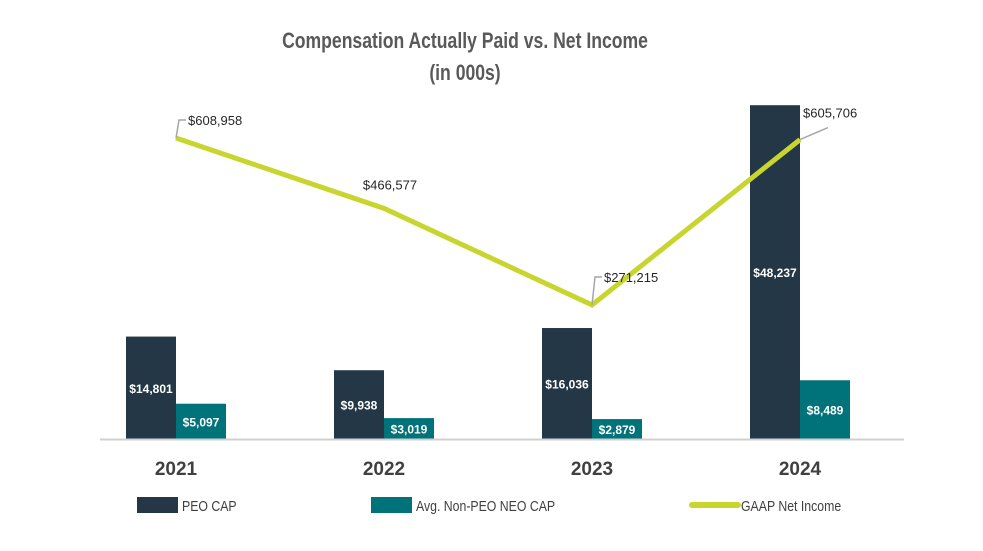 The width and height of the screenshot is (983, 551). I want to click on category-label: 2023, so click(592, 469).